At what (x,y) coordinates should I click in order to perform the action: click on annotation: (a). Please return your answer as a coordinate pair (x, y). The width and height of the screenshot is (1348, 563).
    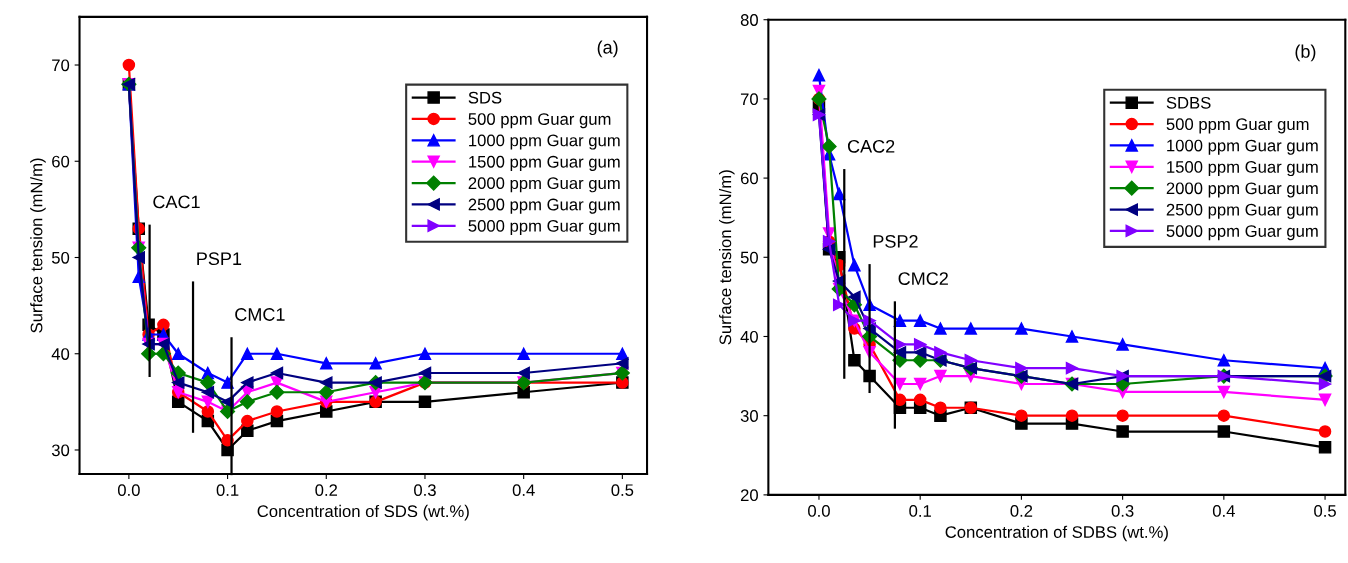
    Looking at the image, I should click on (607, 49).